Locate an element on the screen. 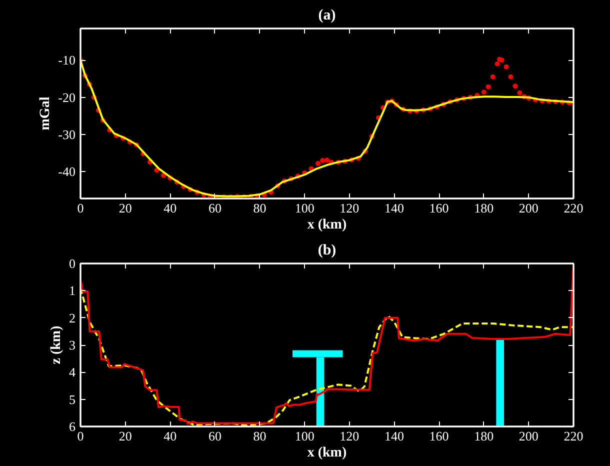 Image resolution: width=610 pixels, height=466 pixels. chart-title: (b) is located at coordinates (327, 250).